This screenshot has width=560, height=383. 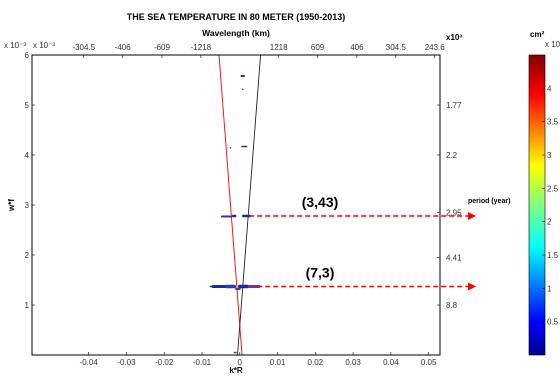 What do you see at coordinates (27, 55) in the screenshot?
I see `y-tick-label-5: 6` at bounding box center [27, 55].